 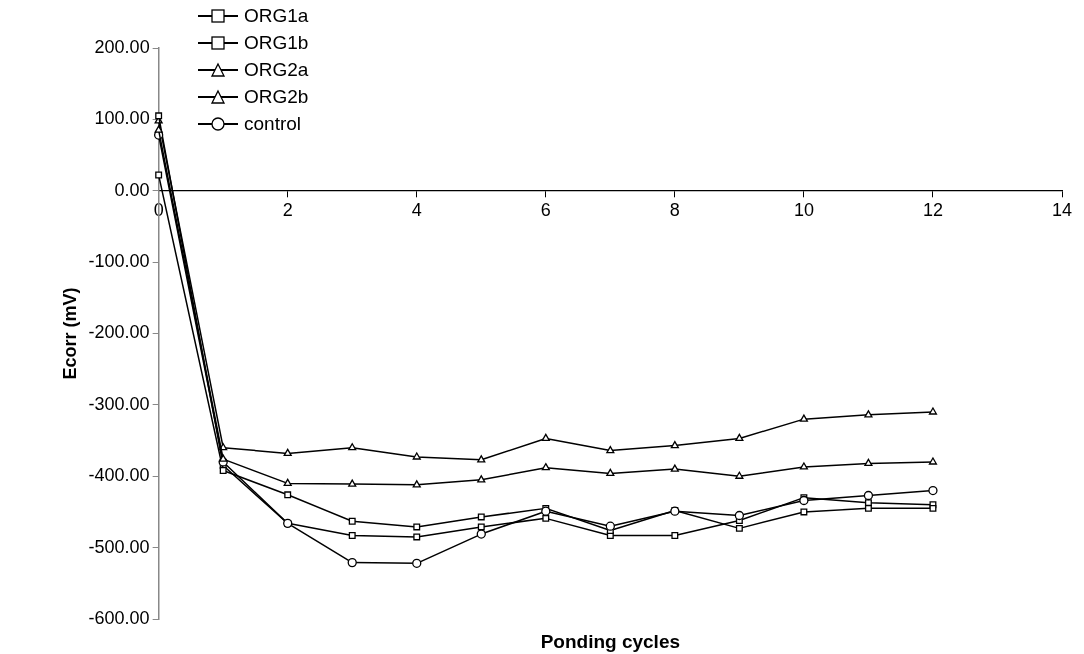 I want to click on x-tick-label: 14, so click(x=1062, y=209).